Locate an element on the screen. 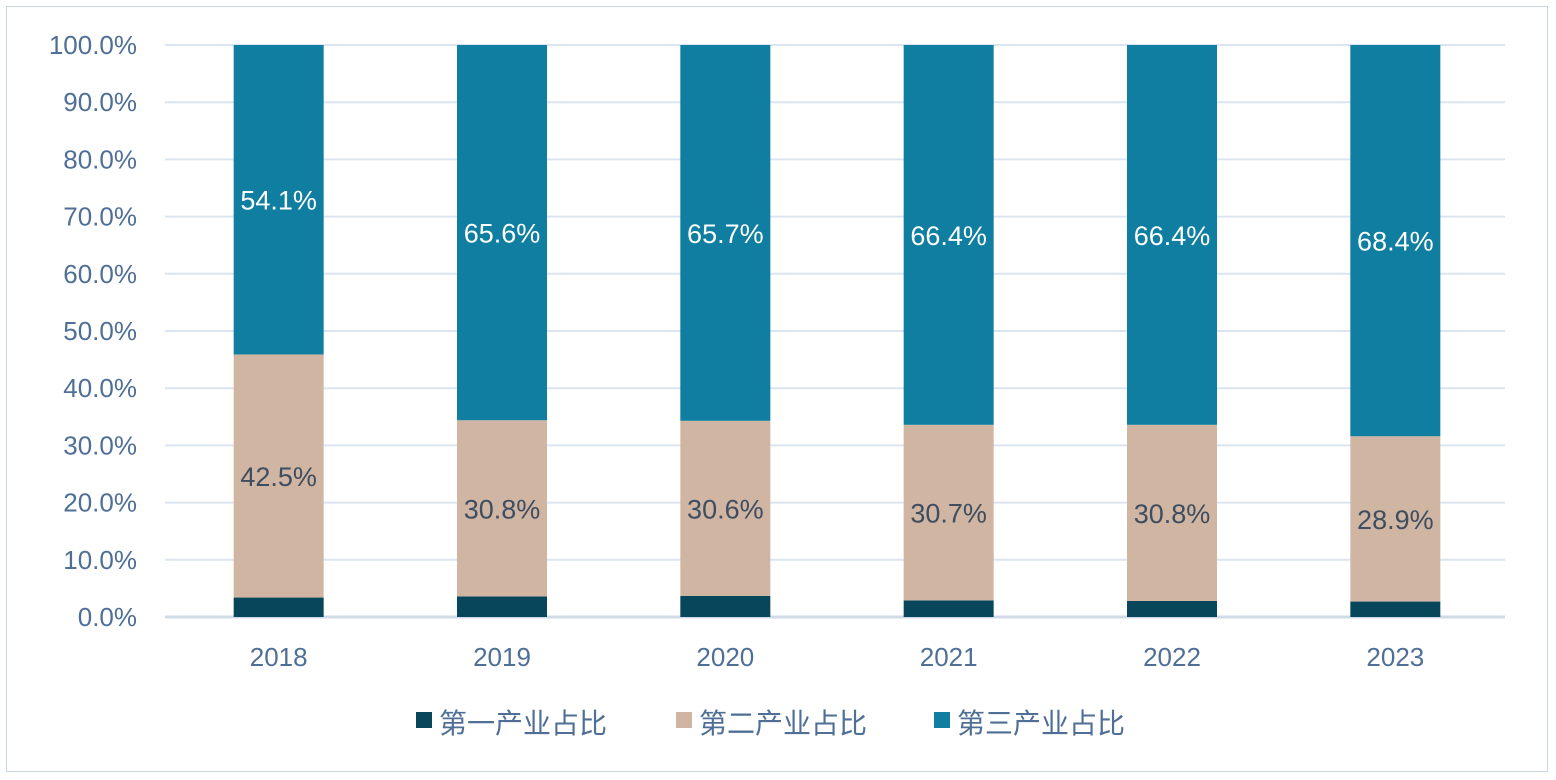 The image size is (1556, 780). y-tick-label: 0.0% is located at coordinates (107, 617).